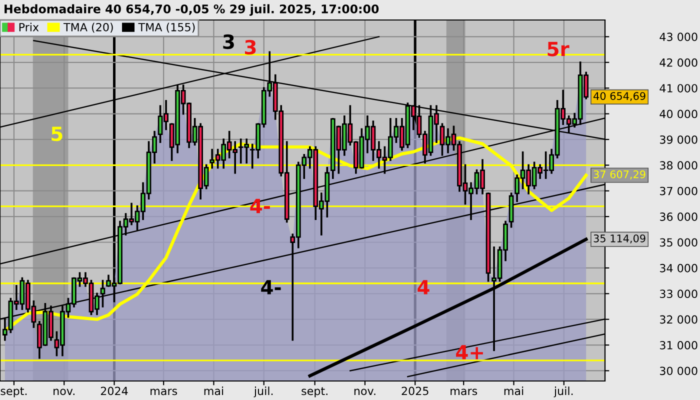 Image resolution: width=700 pixels, height=400 pixels. Describe the element at coordinates (620, 239) in the screenshot. I see `data-label: 35 114,09` at that location.